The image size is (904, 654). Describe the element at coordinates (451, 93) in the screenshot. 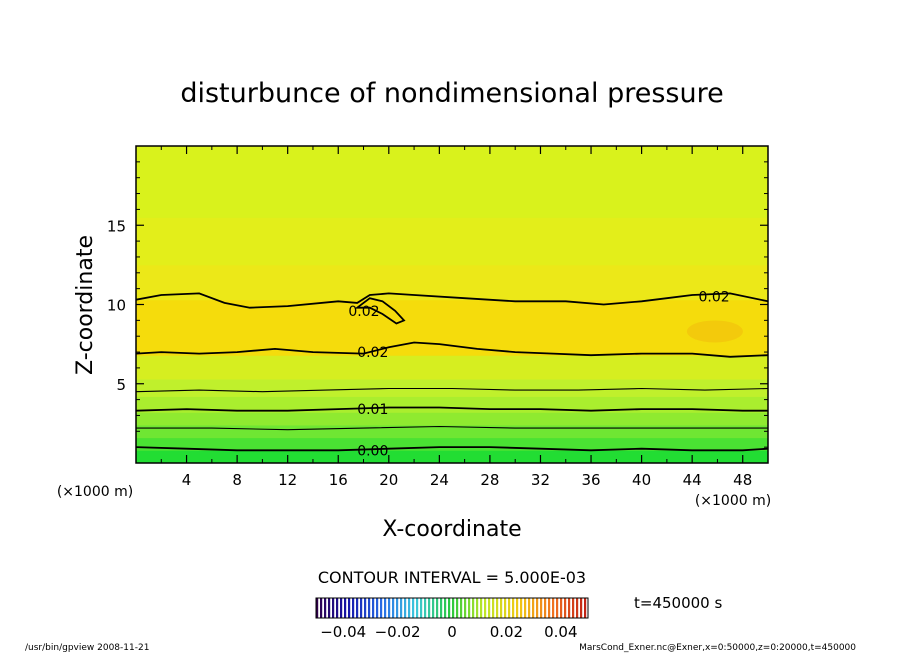

I see `chart-title: disturbunce of nondimensional pressure` at that location.